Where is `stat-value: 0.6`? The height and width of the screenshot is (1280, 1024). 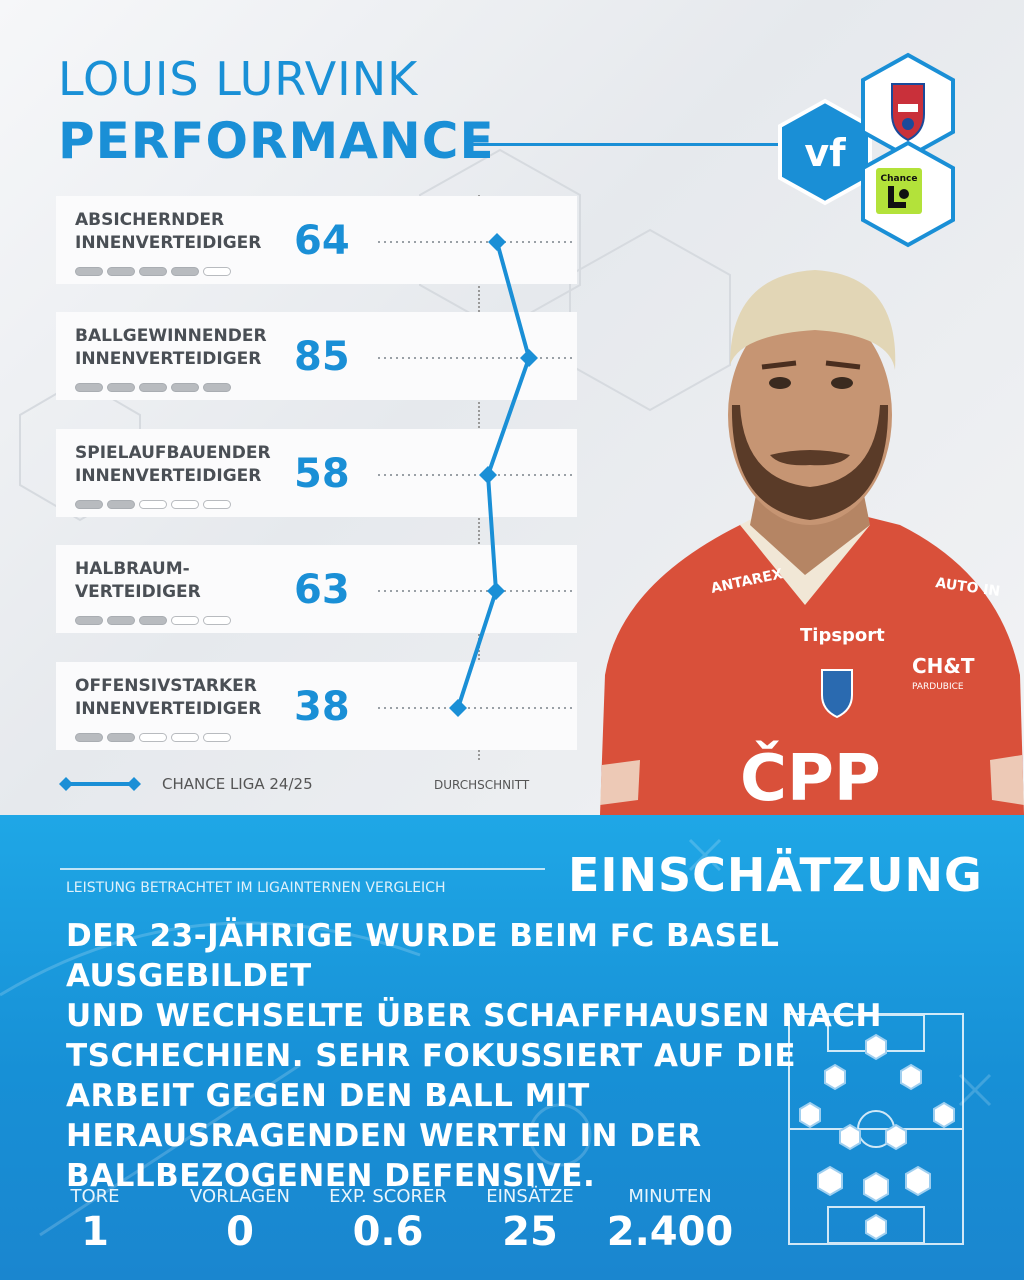 stat-value: 0.6 is located at coordinates (388, 1232).